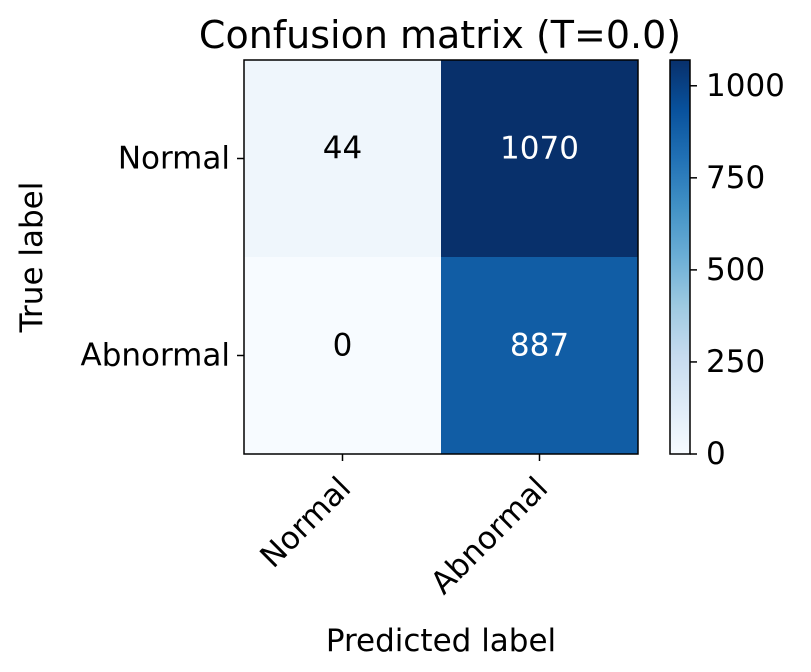 Image resolution: width=811 pixels, height=672 pixels. Describe the element at coordinates (404, 527) in the screenshot. I see `x-axis-ticks: Normal Abnormal` at that location.